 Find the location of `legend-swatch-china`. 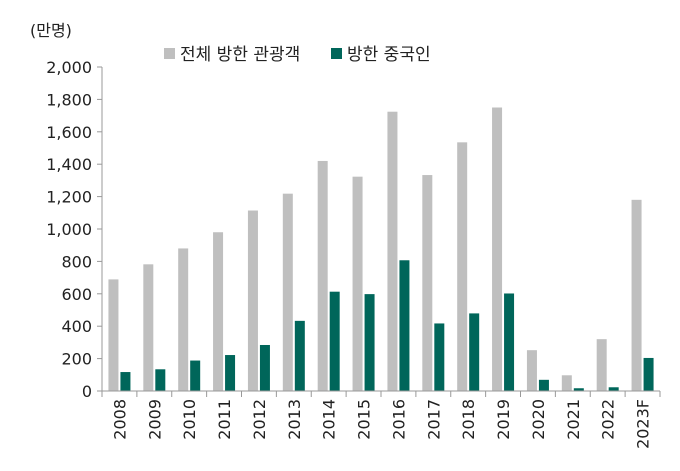

legend-swatch-china is located at coordinates (336, 53).